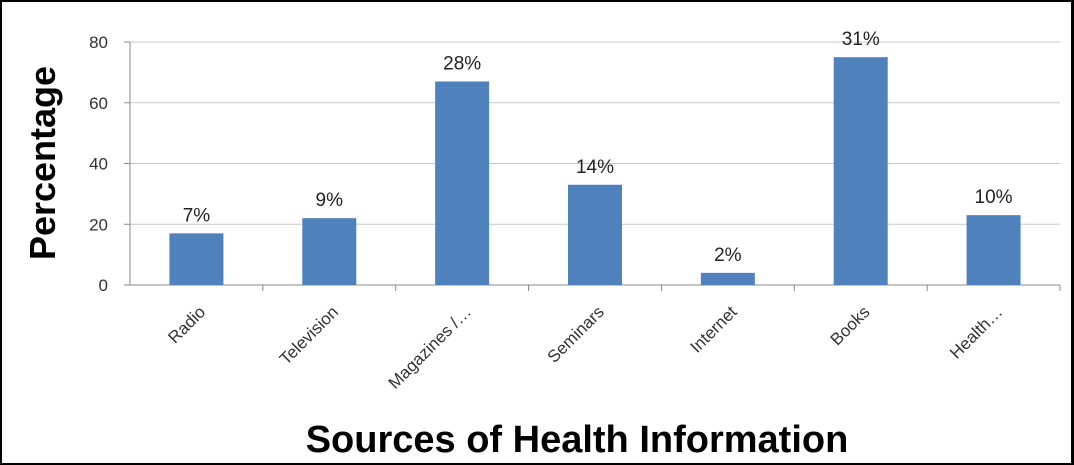  What do you see at coordinates (98, 103) in the screenshot?
I see `y-tick-label: 60` at bounding box center [98, 103].